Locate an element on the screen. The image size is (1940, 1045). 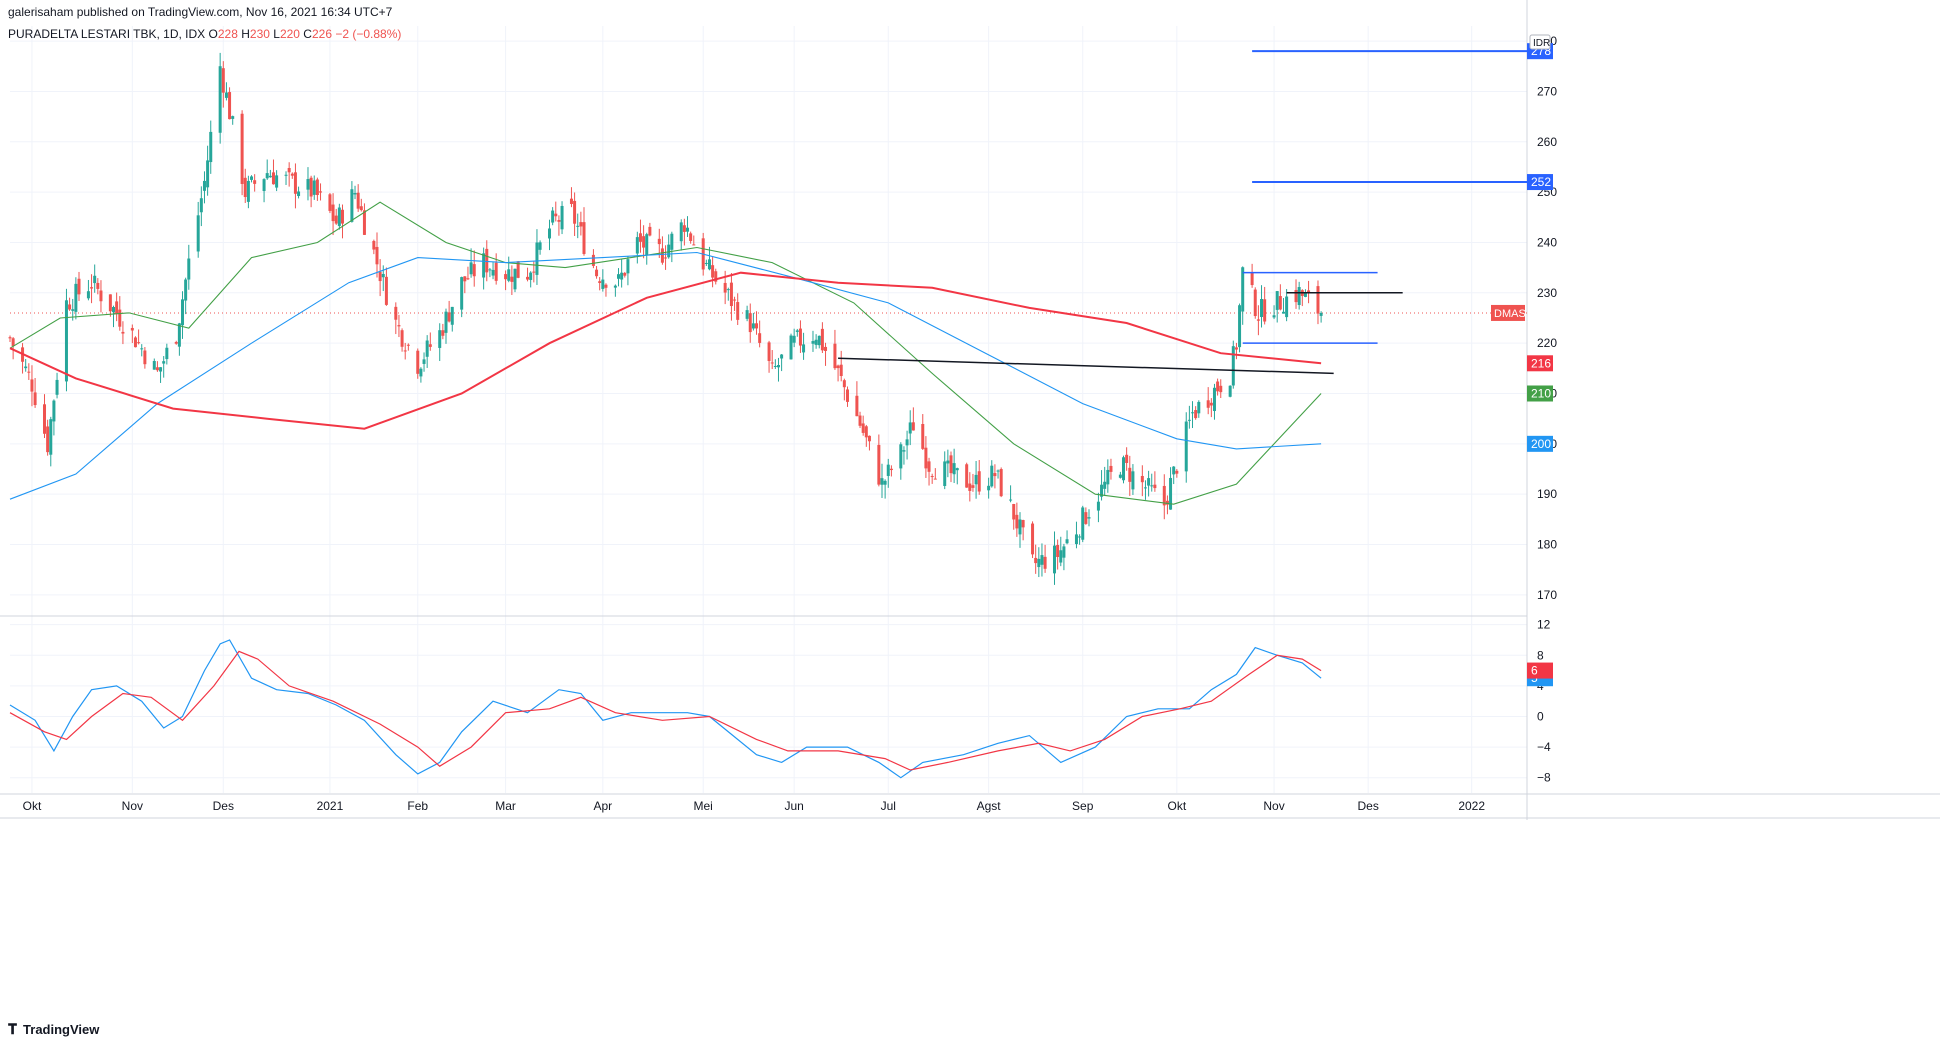
tradingview-footer: 𝐓 TradingView is located at coordinates (53, 1029).